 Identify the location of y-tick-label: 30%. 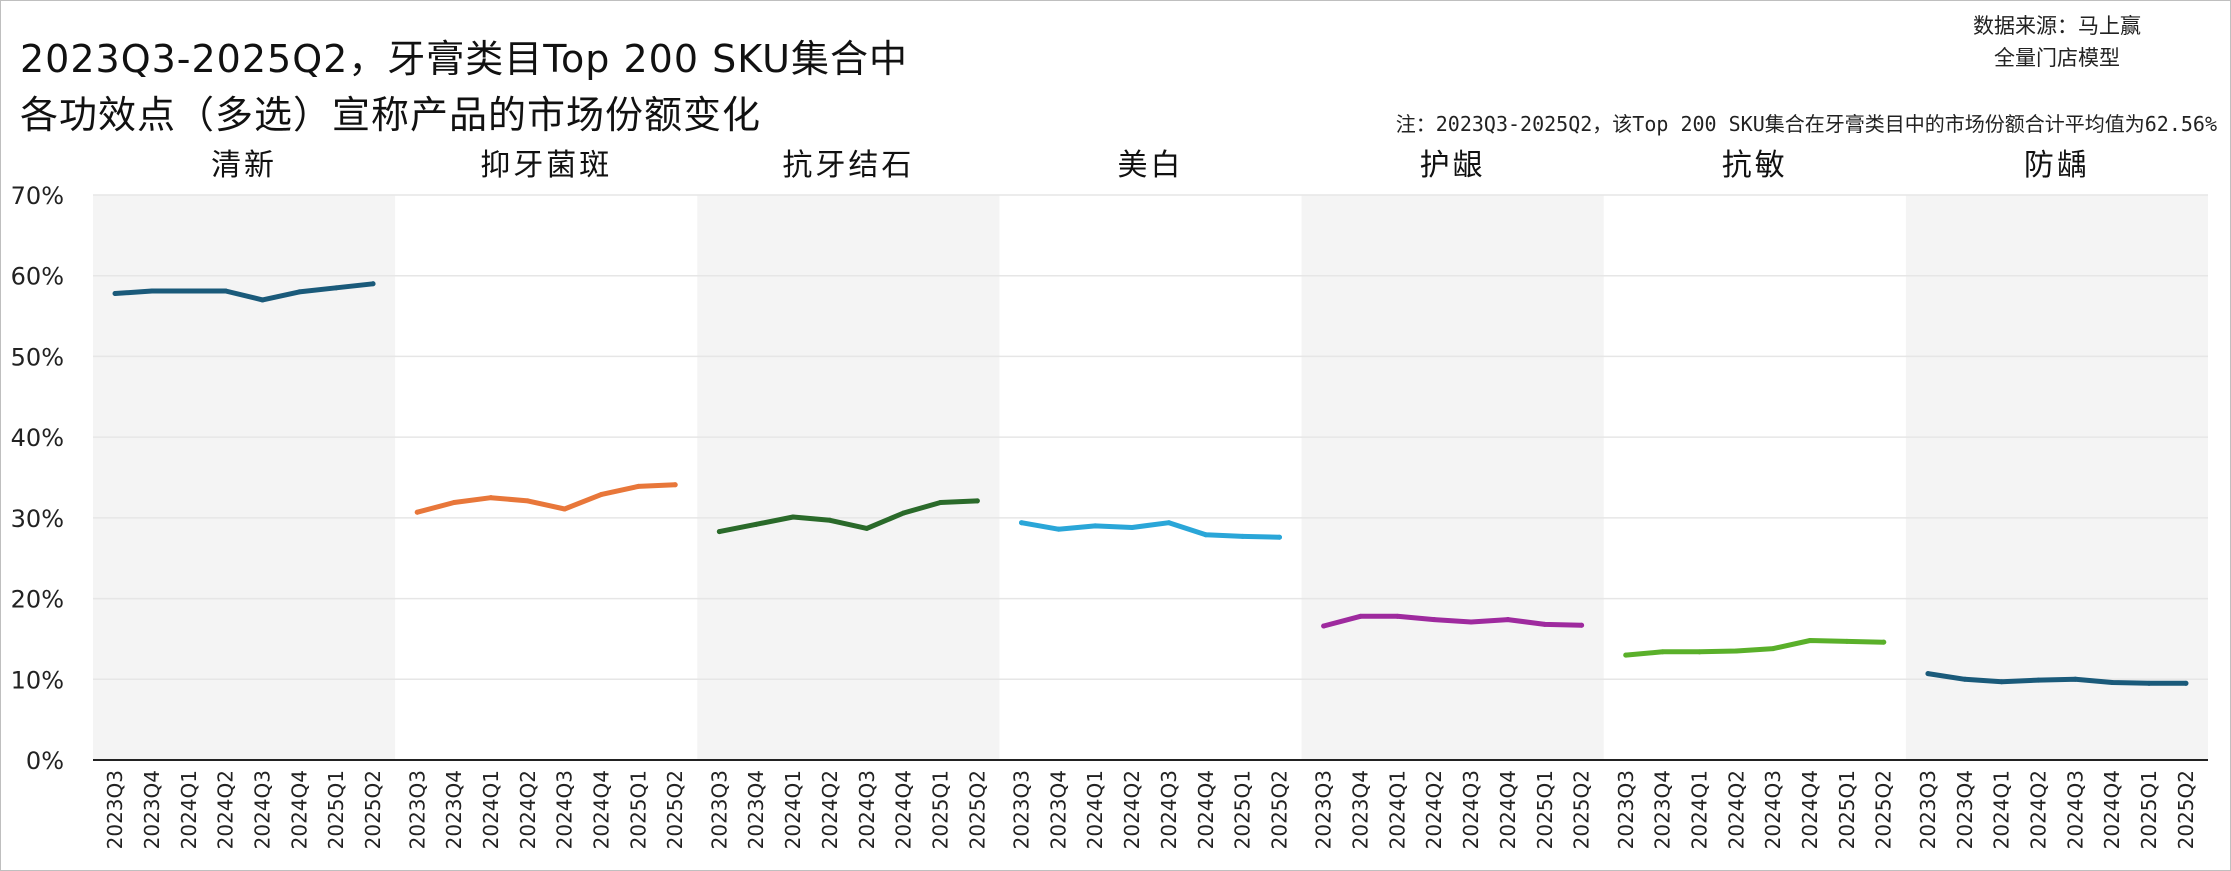
(37, 519).